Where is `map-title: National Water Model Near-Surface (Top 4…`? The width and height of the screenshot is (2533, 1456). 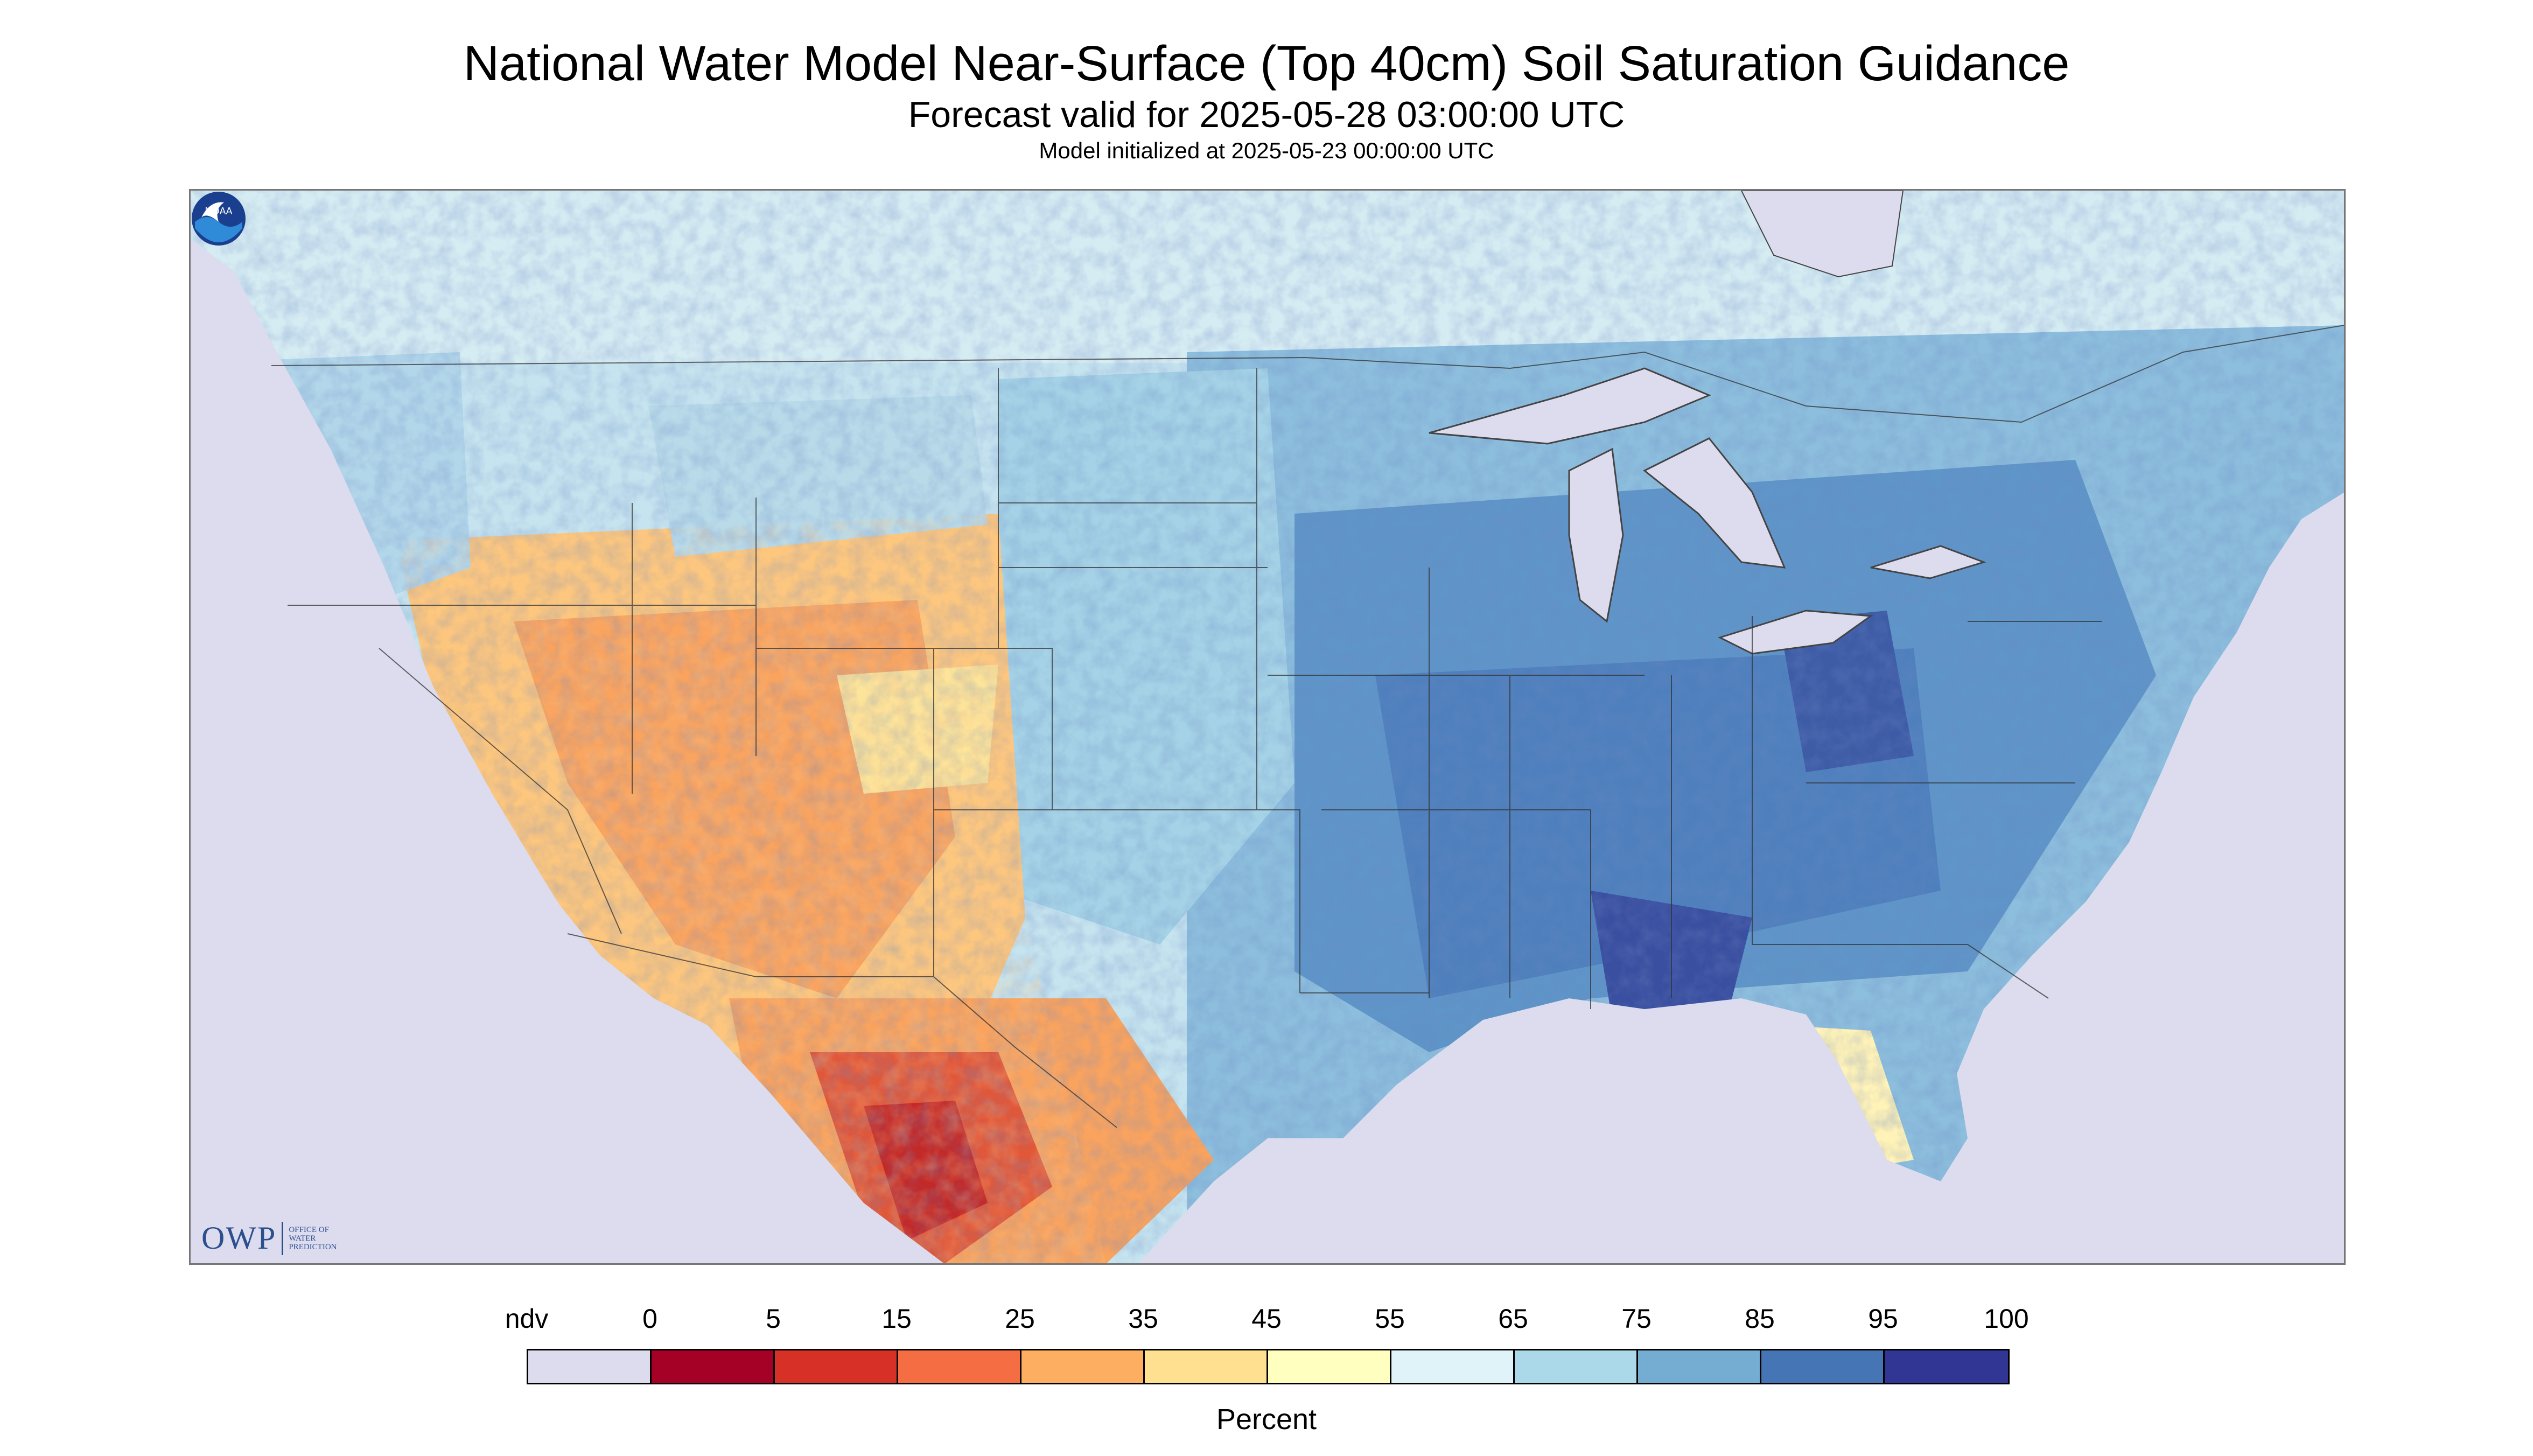
map-title: National Water Model Near-Surface (Top 4… is located at coordinates (1266, 63).